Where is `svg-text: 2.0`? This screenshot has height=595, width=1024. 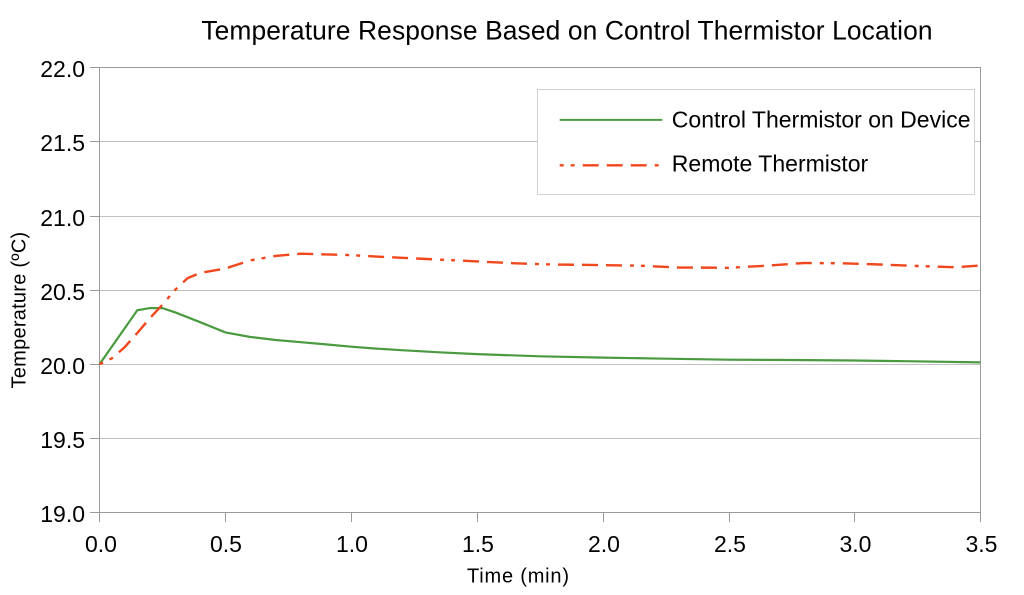 svg-text: 2.0 is located at coordinates (604, 544).